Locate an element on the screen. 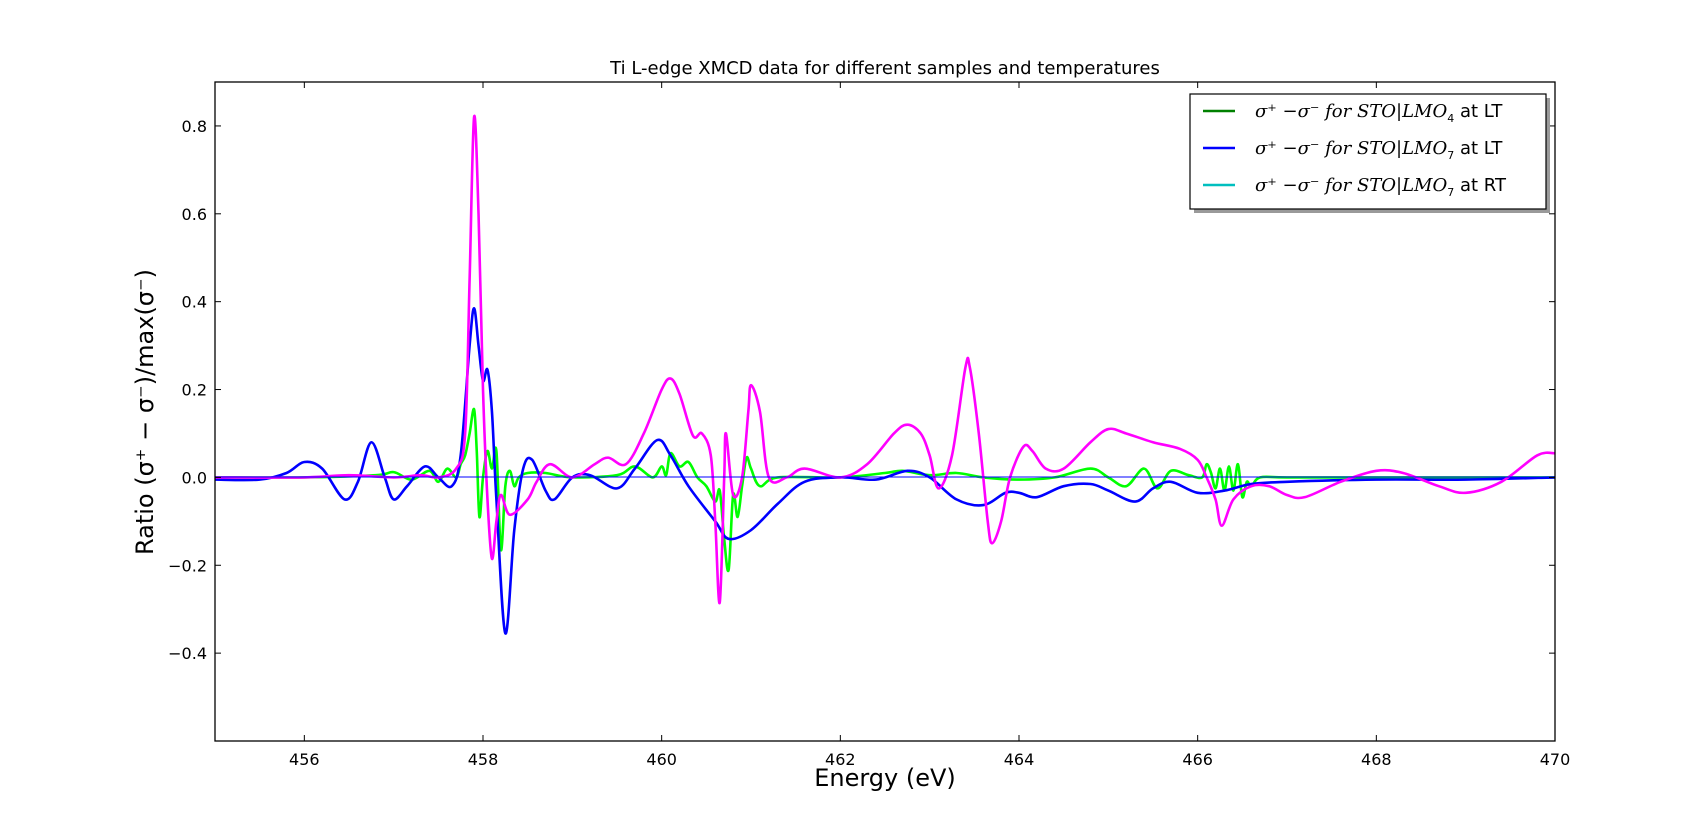 The height and width of the screenshot is (813, 1707). x-tick-label: 464 is located at coordinates (1019, 759).